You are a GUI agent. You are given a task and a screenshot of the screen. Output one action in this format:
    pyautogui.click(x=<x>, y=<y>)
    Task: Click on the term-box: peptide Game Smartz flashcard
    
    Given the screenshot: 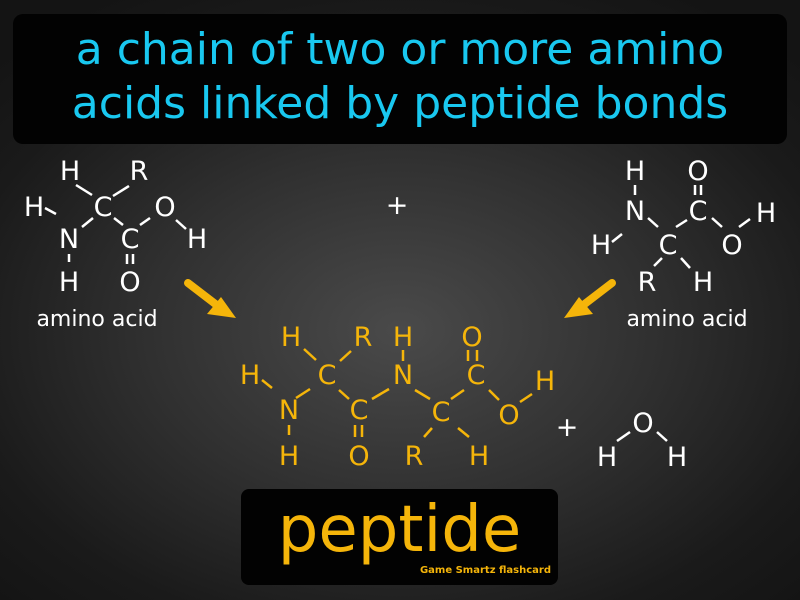 What is the action you would take?
    pyautogui.click(x=399, y=537)
    